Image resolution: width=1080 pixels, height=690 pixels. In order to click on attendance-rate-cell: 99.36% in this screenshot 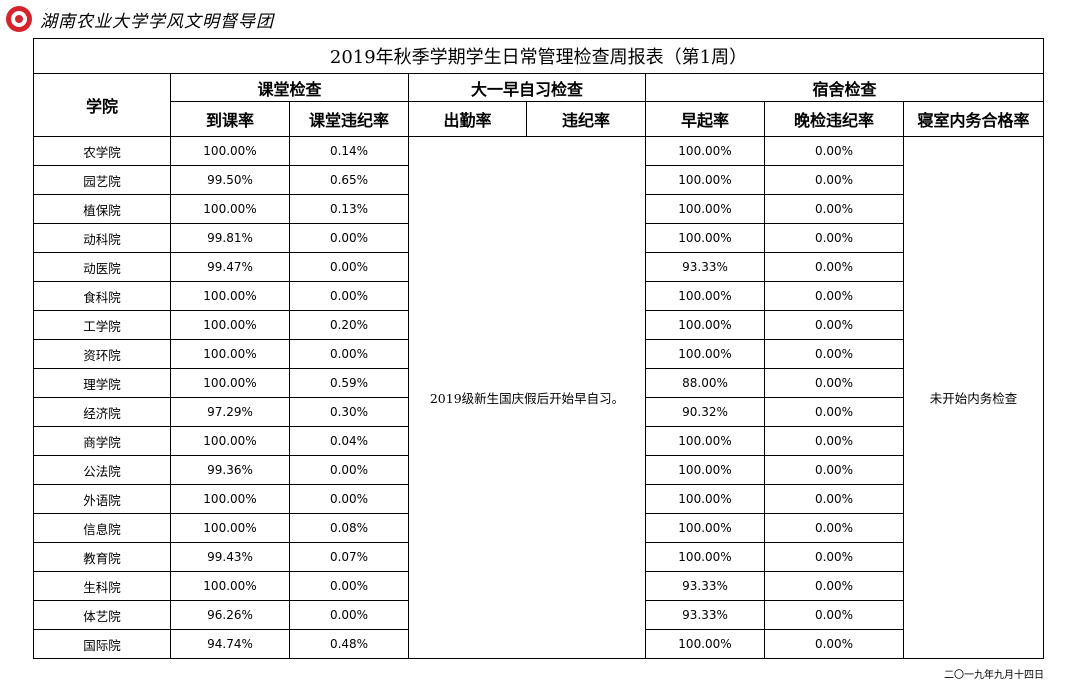, I will do `click(230, 470)`.